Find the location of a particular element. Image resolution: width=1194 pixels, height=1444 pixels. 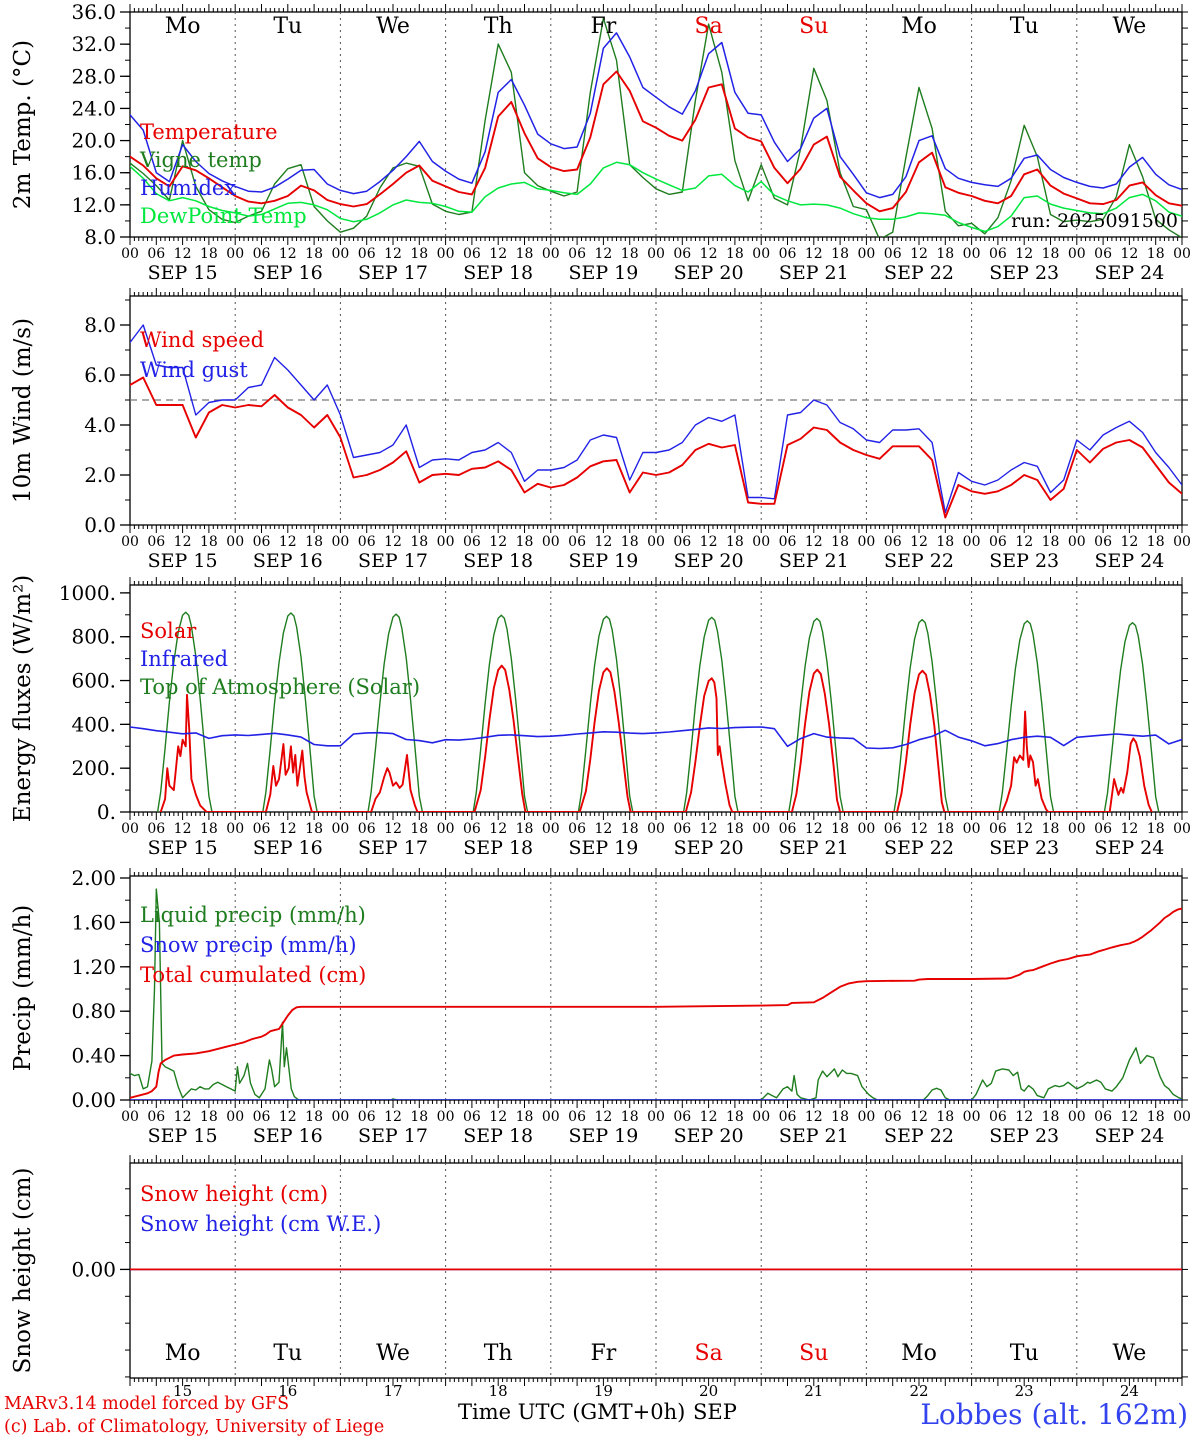

legend-energy-panel-1: Infrared is located at coordinates (184, 659).